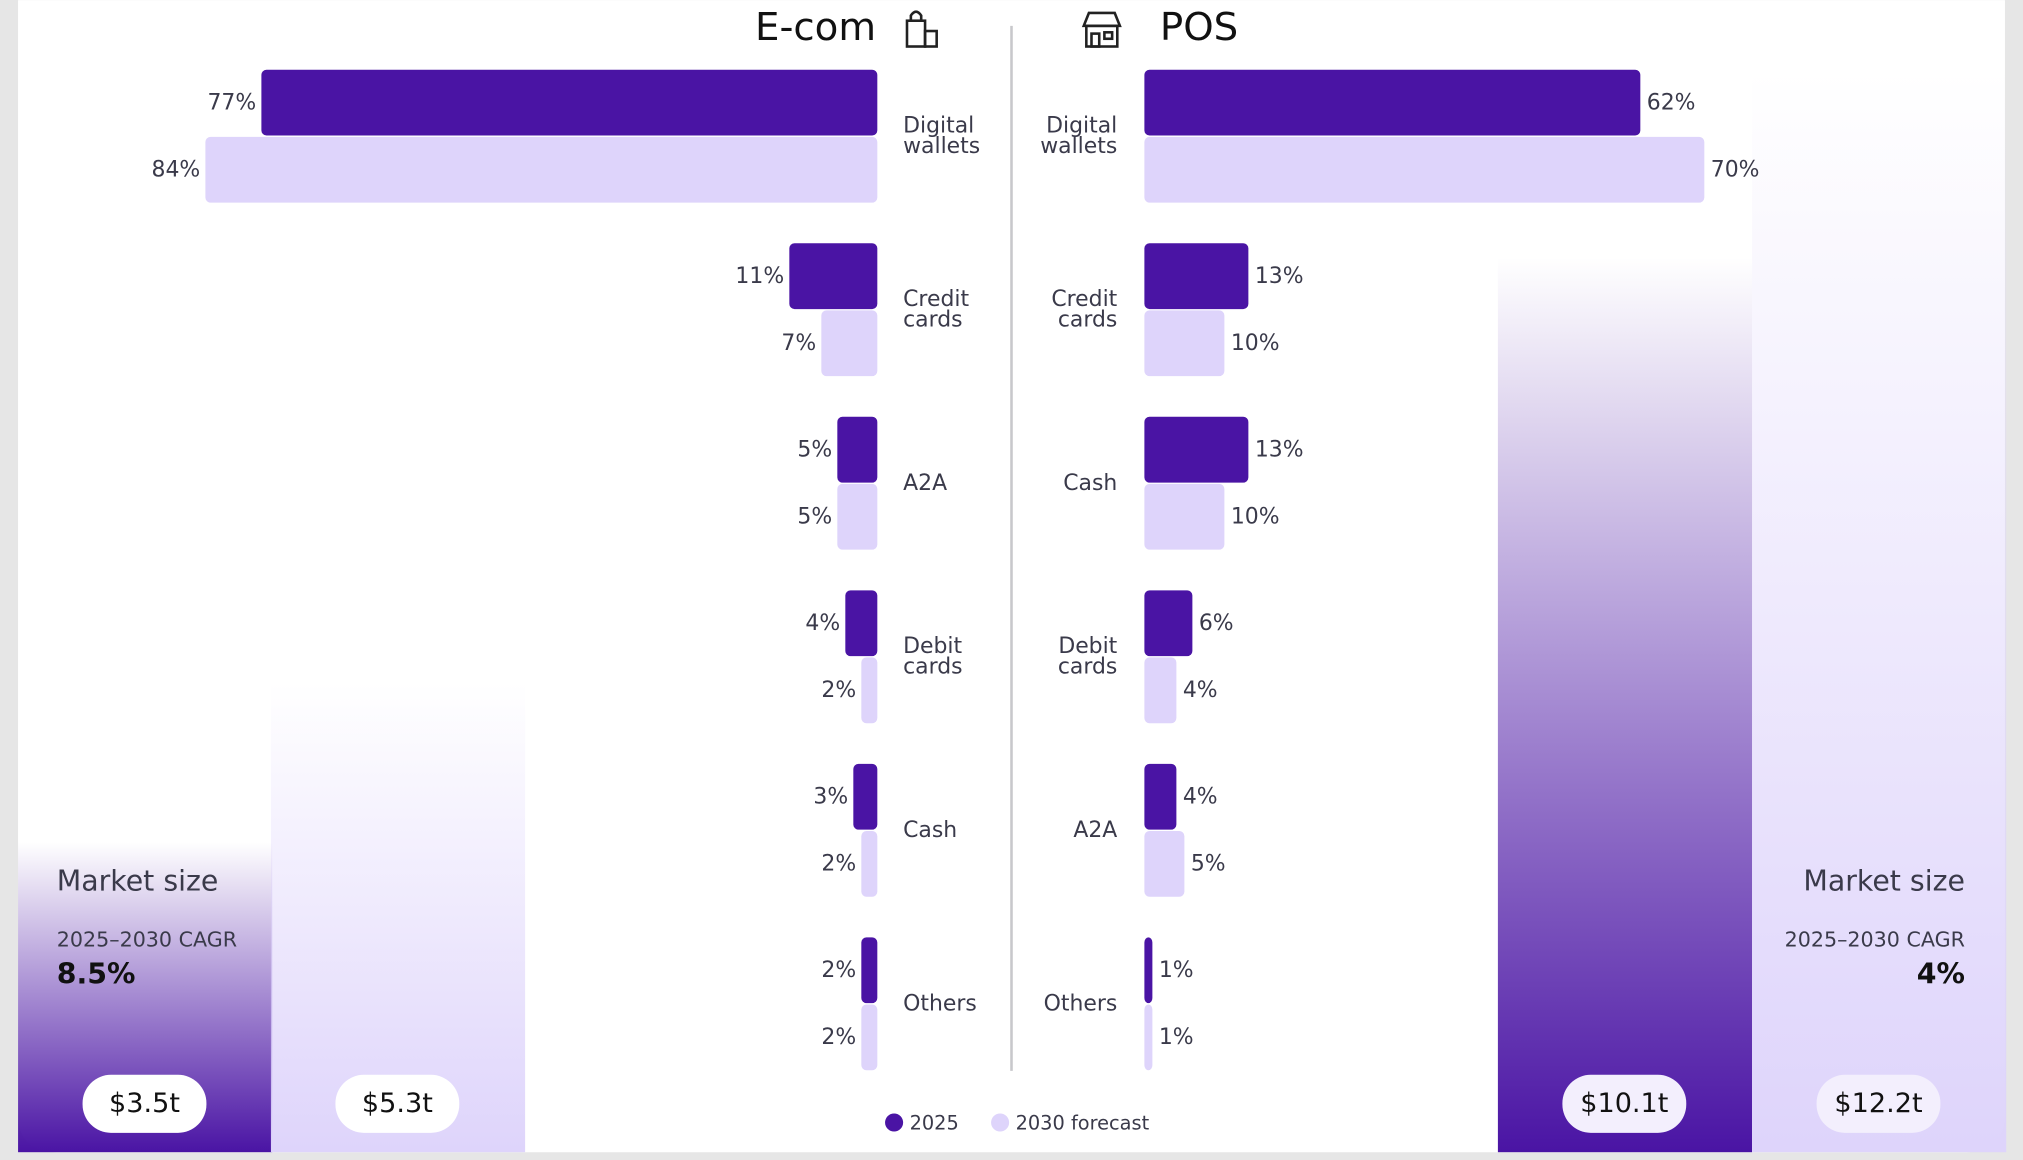  I want to click on market-value-label: $12.2t, so click(1878, 1103).